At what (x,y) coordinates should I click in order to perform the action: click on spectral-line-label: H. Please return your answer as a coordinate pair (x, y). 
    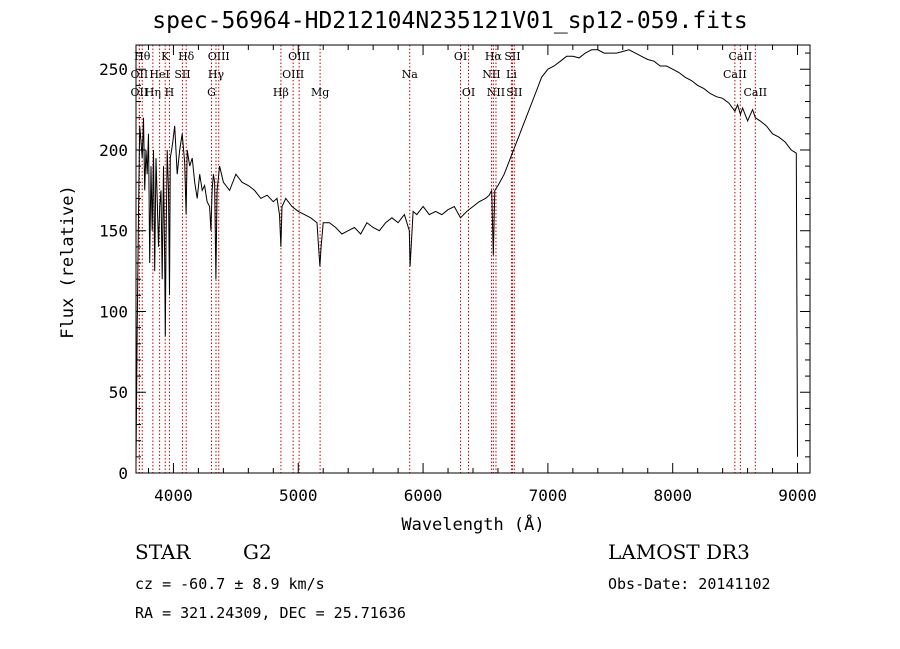
    Looking at the image, I should click on (170, 92).